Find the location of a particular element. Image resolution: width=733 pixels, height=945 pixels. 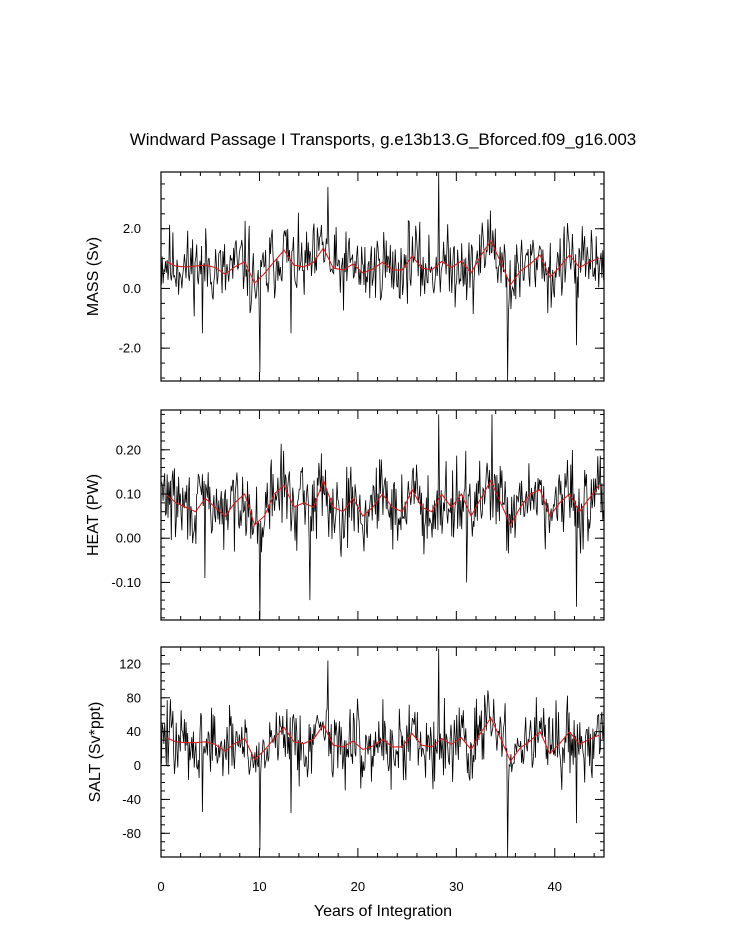

heat-y-tick-label: -0.10 is located at coordinates (126, 582).